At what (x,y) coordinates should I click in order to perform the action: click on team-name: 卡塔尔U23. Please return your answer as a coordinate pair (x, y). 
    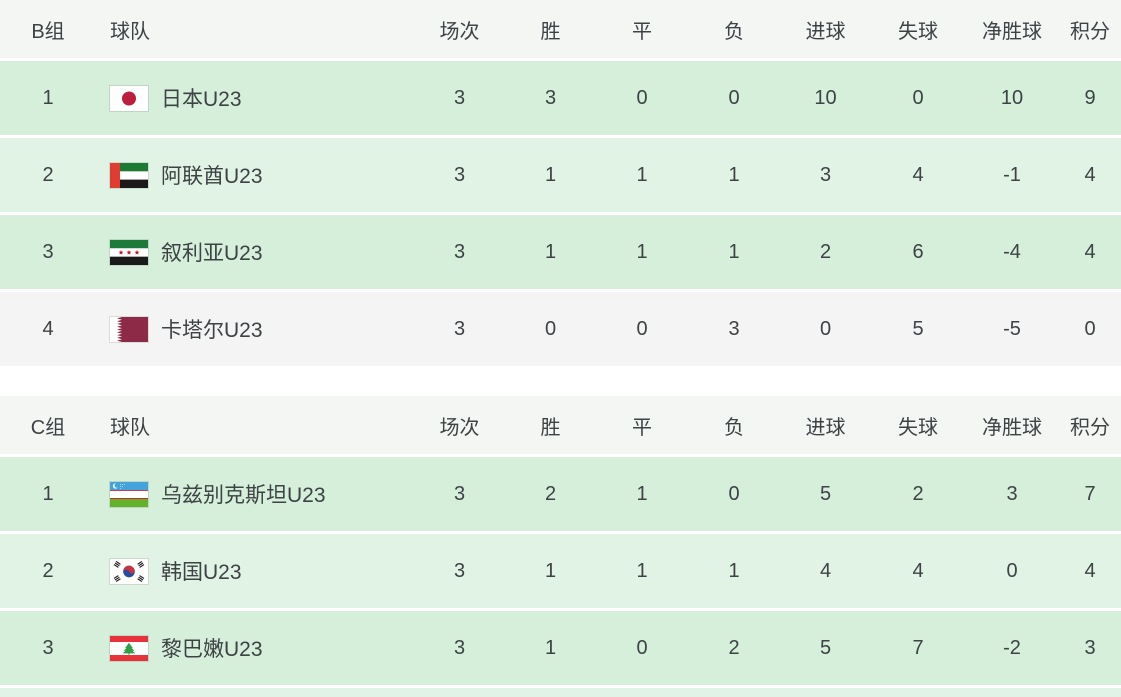
    Looking at the image, I should click on (212, 330).